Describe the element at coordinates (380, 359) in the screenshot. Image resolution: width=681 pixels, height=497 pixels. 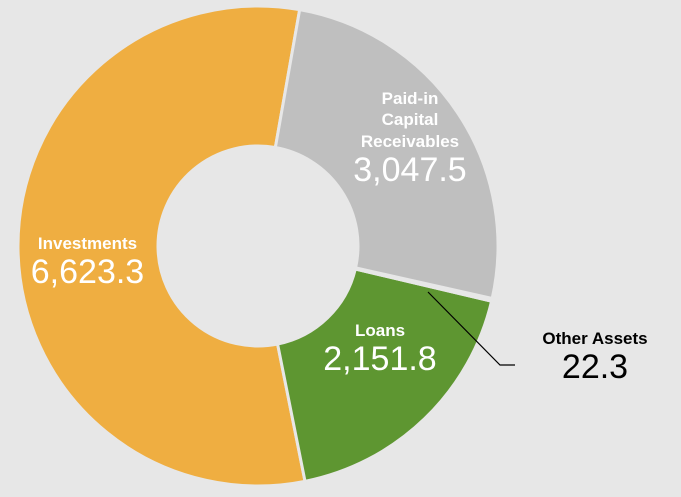
I see `value-label: 2,151.8` at that location.